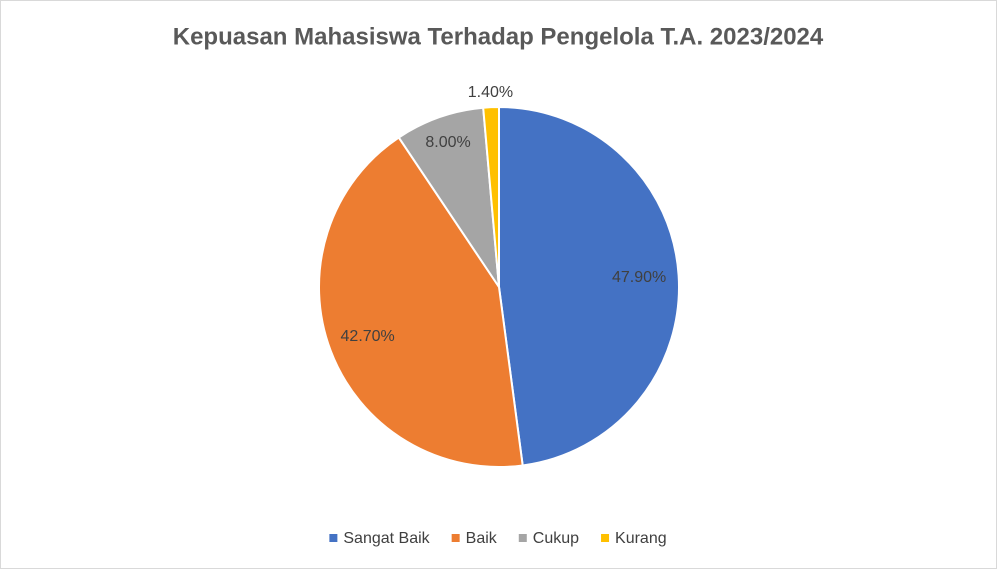 The width and height of the screenshot is (997, 569). What do you see at coordinates (368, 336) in the screenshot?
I see `data-label: 42.70%` at bounding box center [368, 336].